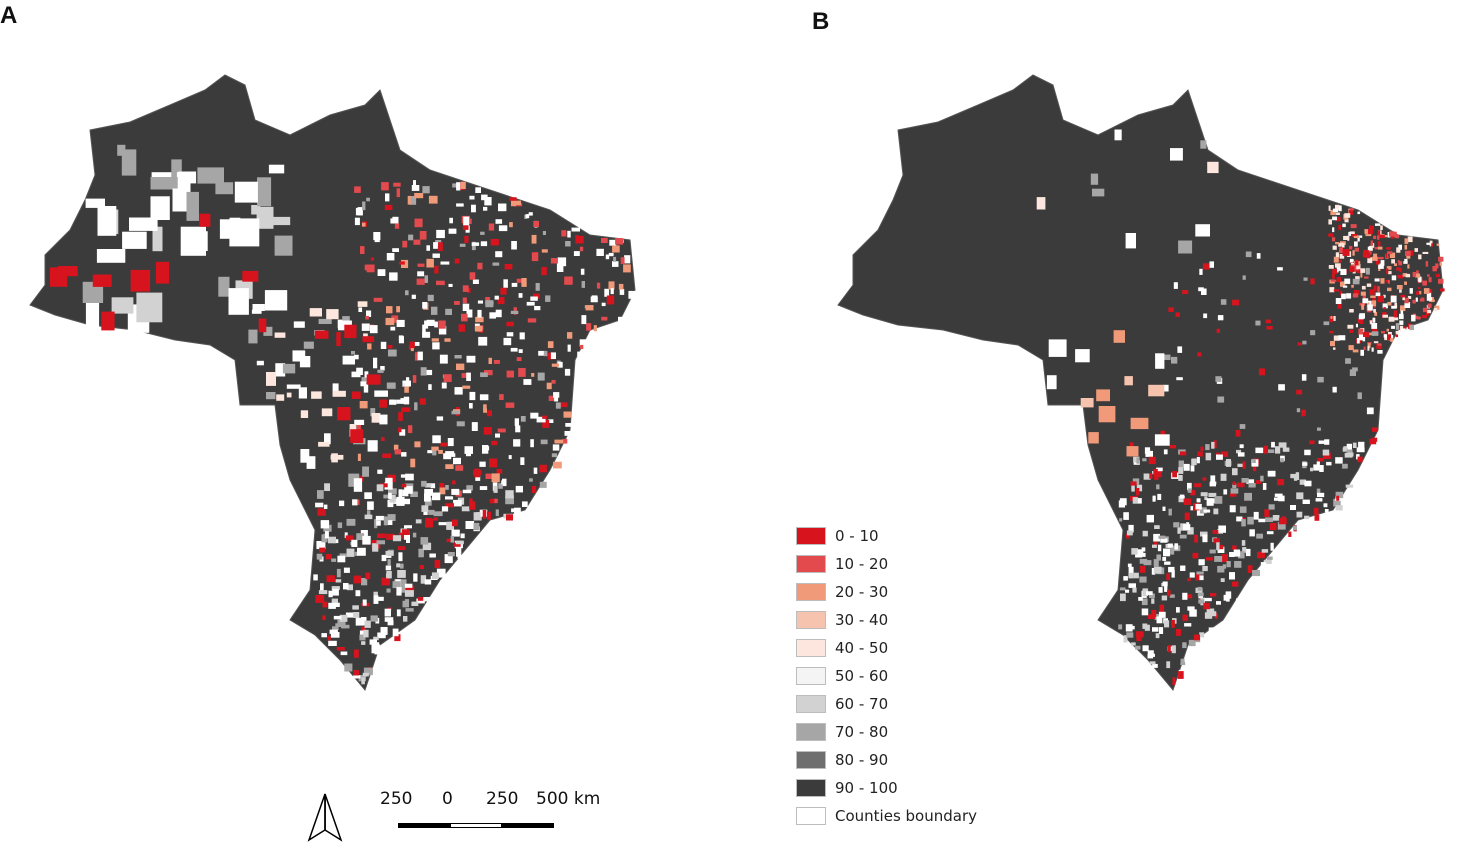  I want to click on legend-swatch, so click(811, 816).